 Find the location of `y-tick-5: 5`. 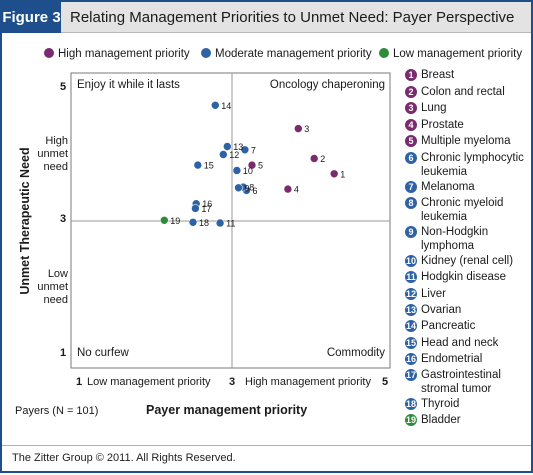

y-tick-5: 5 is located at coordinates (63, 87).